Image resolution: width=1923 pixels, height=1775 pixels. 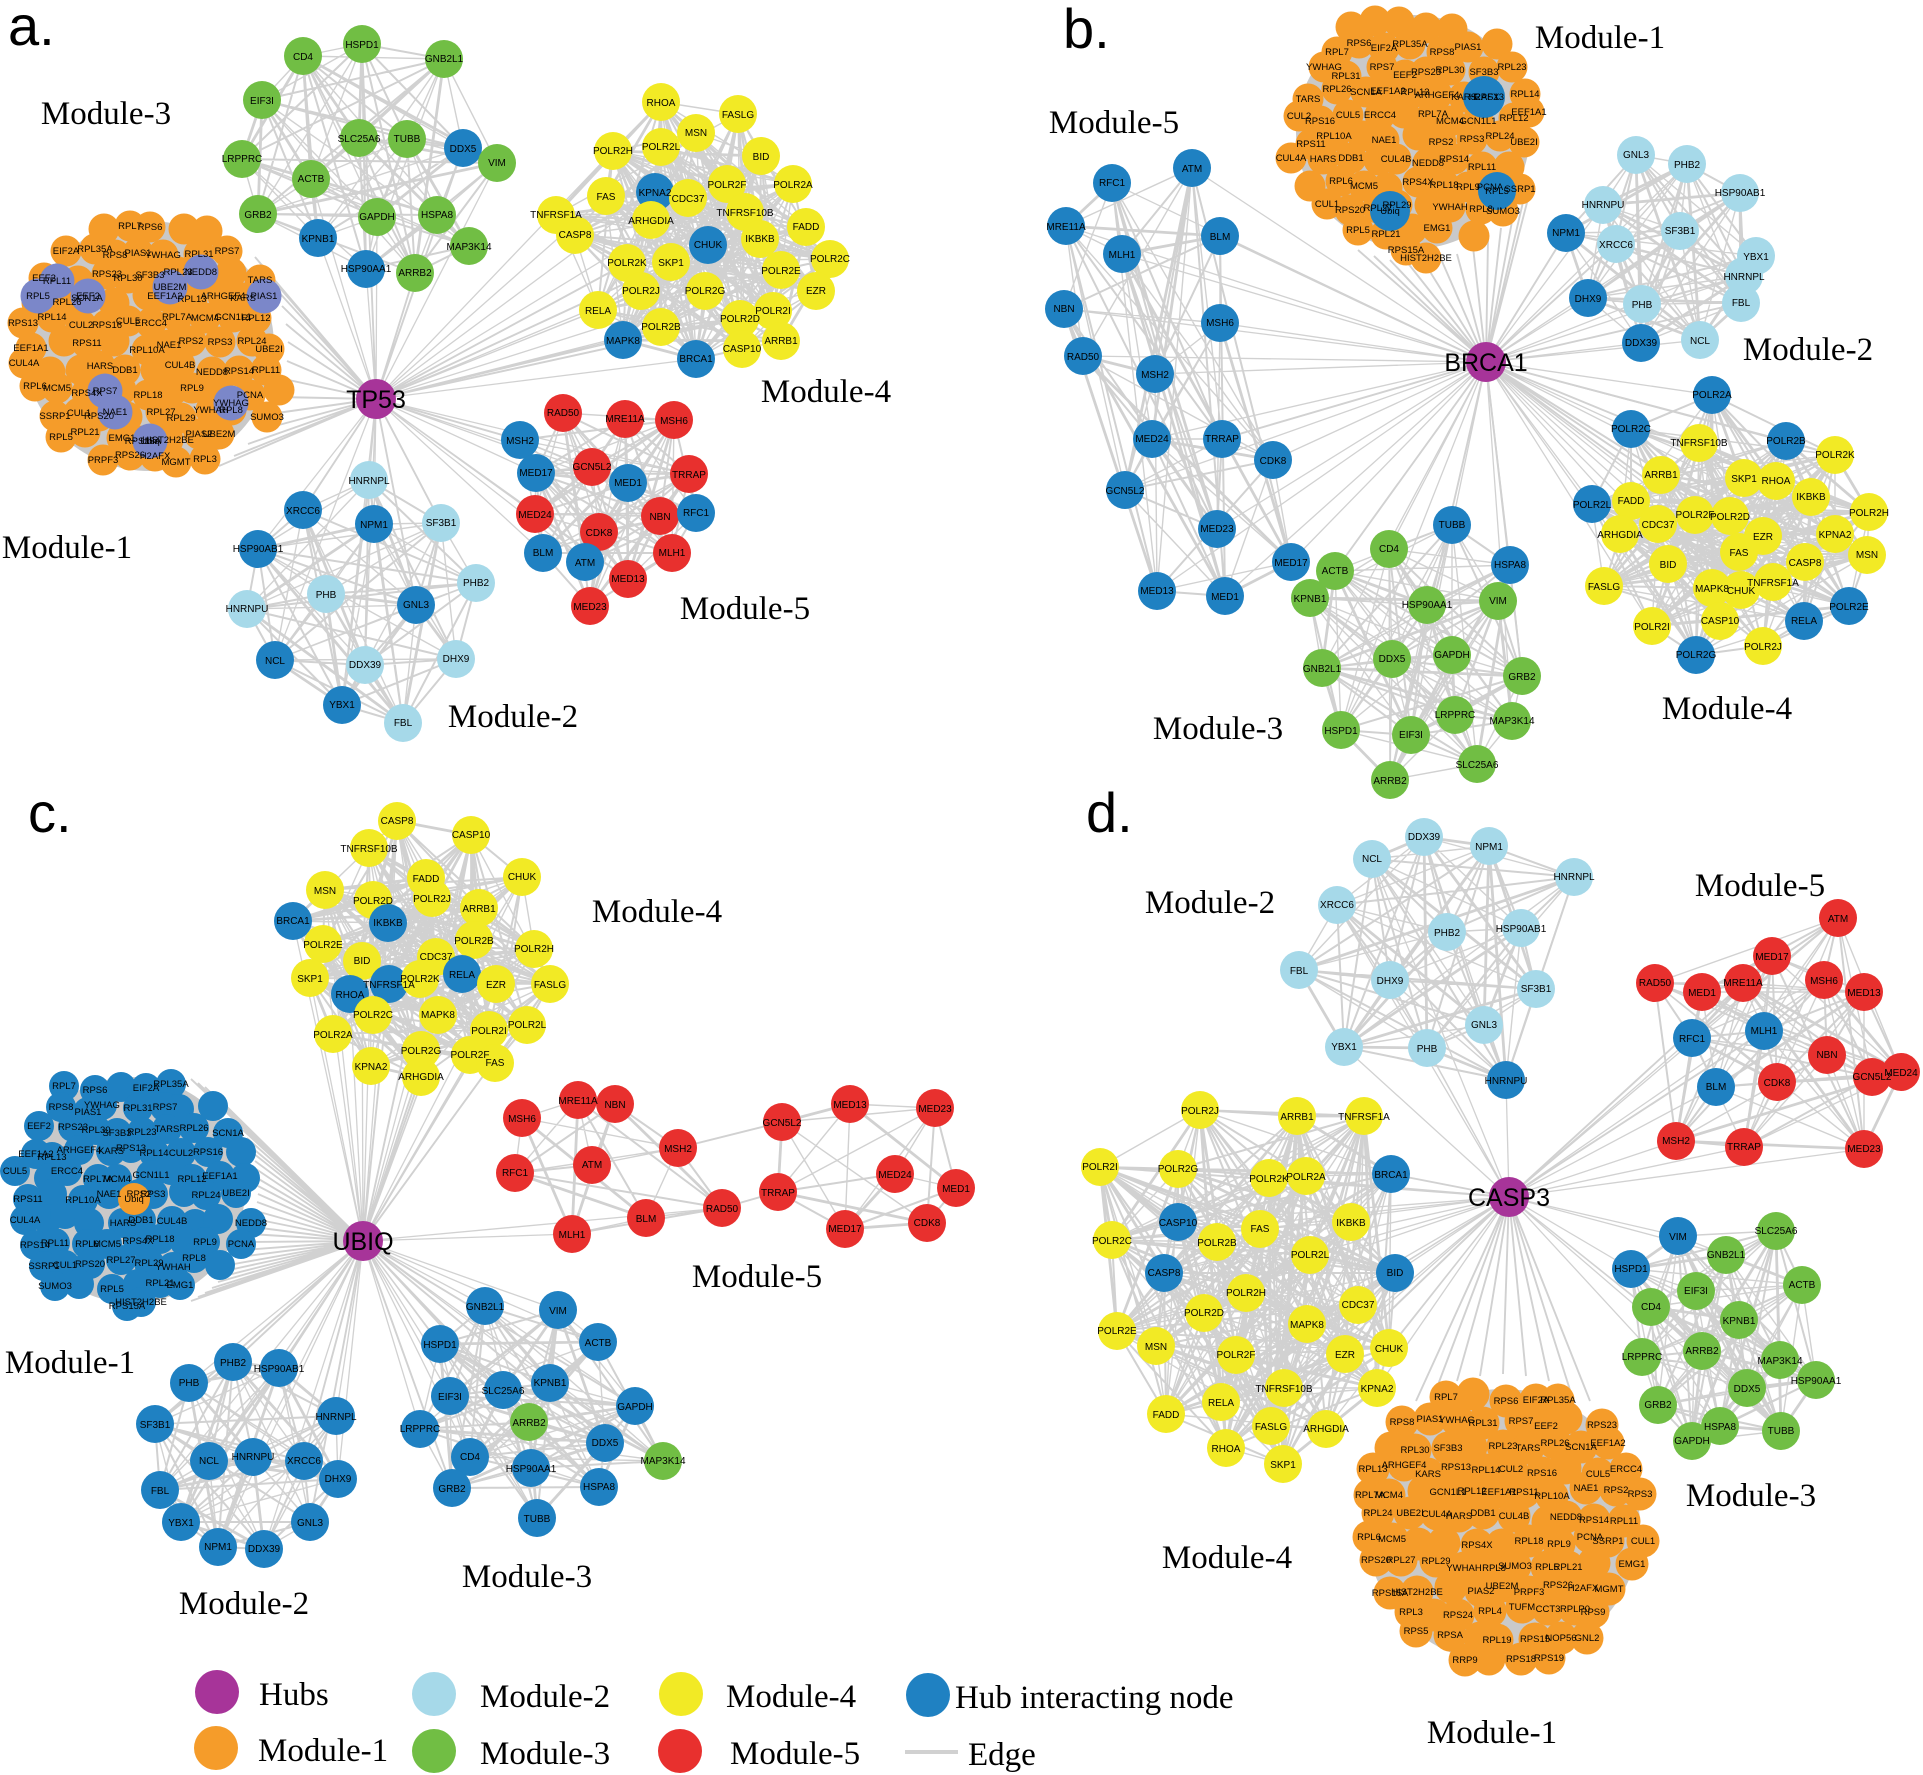 I want to click on svg-text: RPS8, so click(x=115, y=255).